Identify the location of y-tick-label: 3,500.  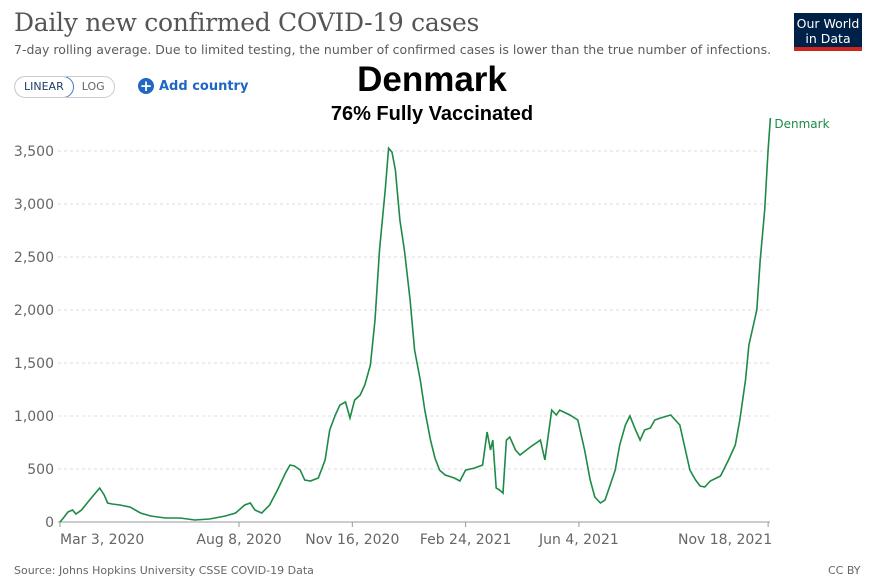
(34, 152).